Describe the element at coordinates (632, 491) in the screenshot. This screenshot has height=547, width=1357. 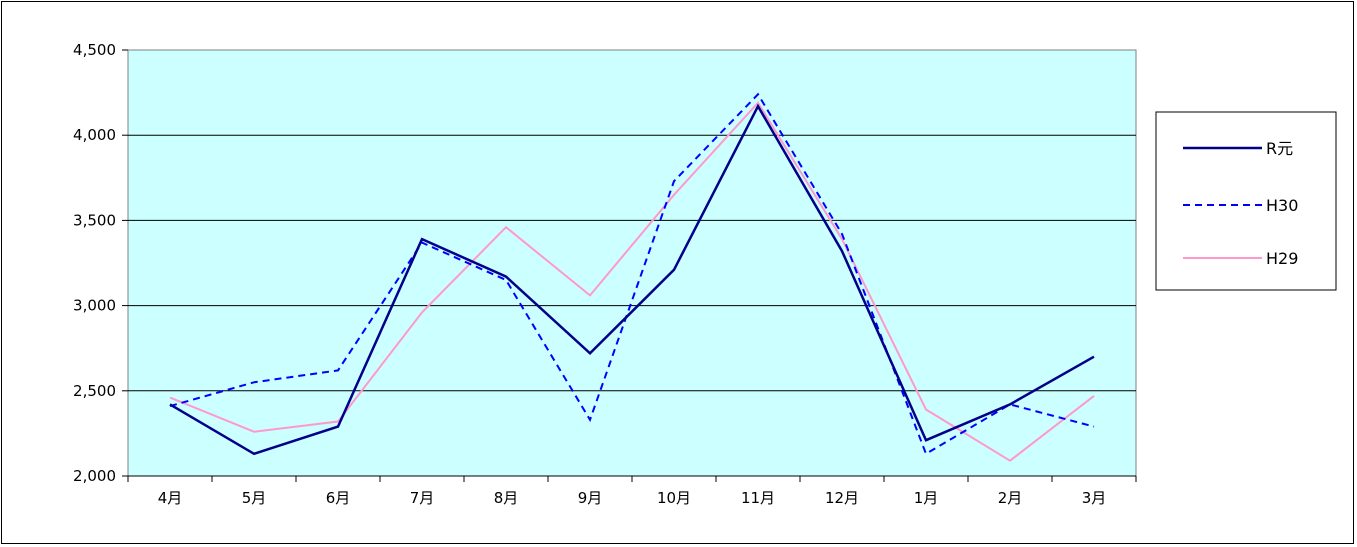
I see `x-axis-ticks: 4月 5月 6月 7月 8月 9月 10月 11月 12月 1月 2月 3月` at that location.